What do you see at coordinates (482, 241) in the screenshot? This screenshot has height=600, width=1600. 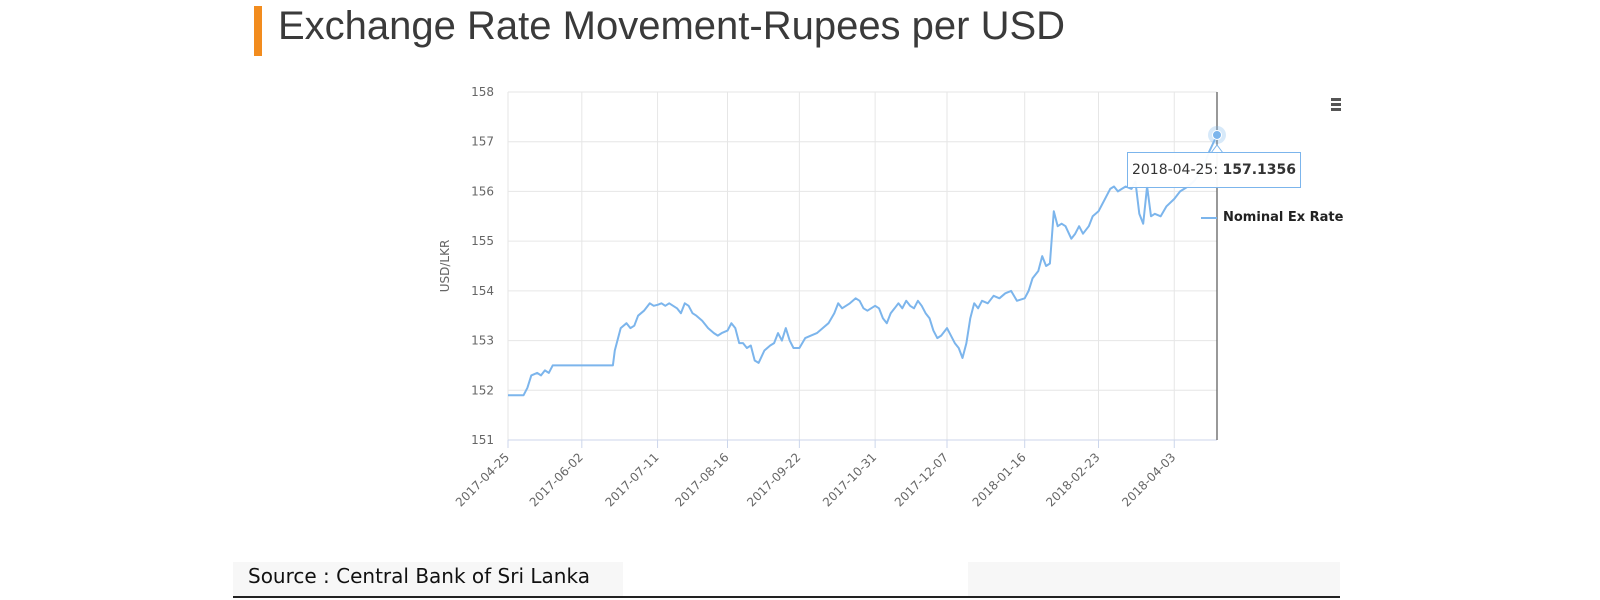 I see `y-tick-label: 155` at bounding box center [482, 241].